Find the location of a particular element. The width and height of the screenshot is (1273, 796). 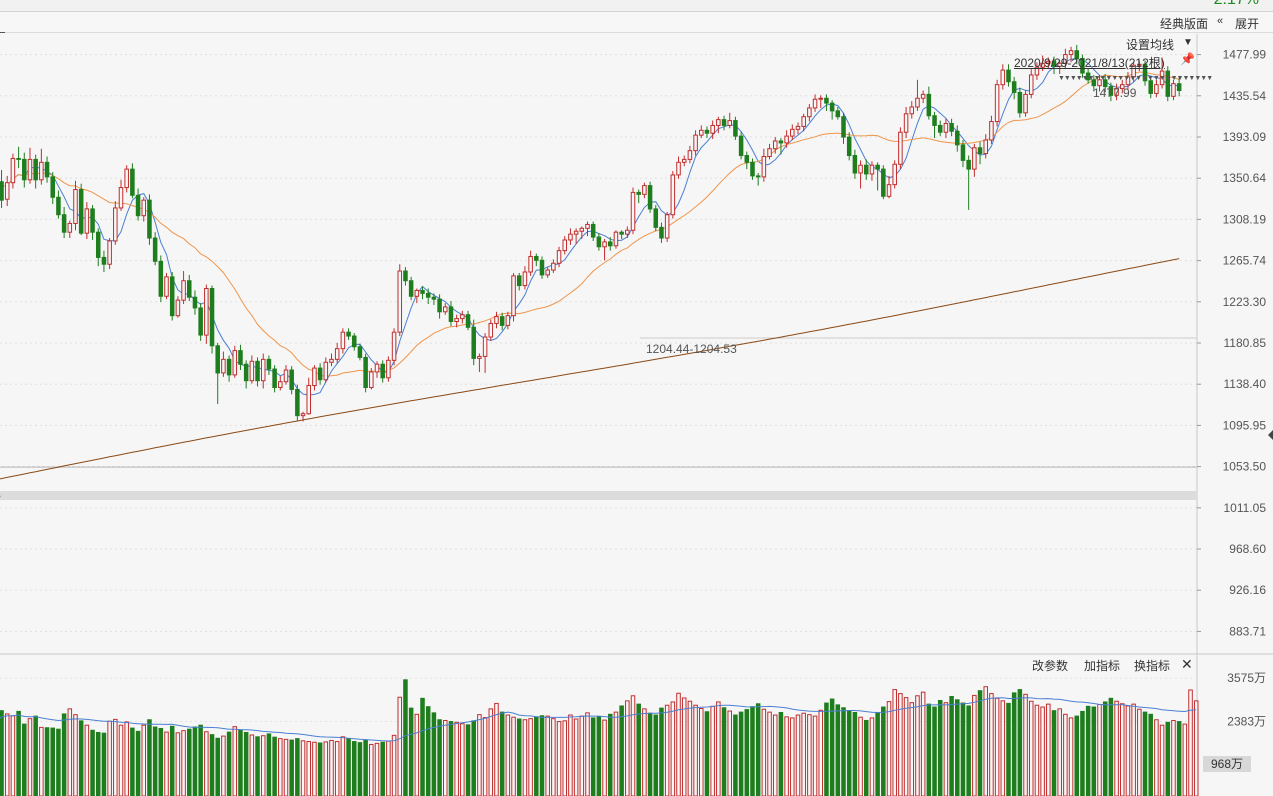

pin-icon: 📌 is located at coordinates (1187, 59).